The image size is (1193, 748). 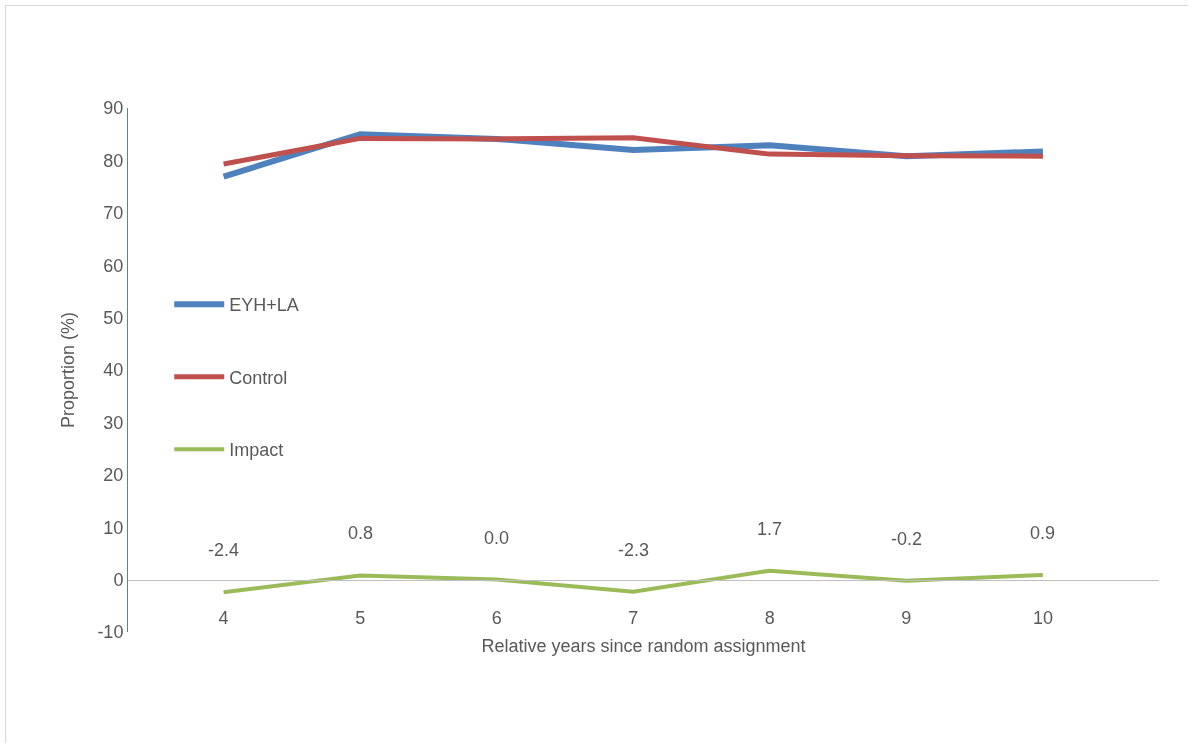 I want to click on y-tick-label: 80, so click(x=113, y=160).